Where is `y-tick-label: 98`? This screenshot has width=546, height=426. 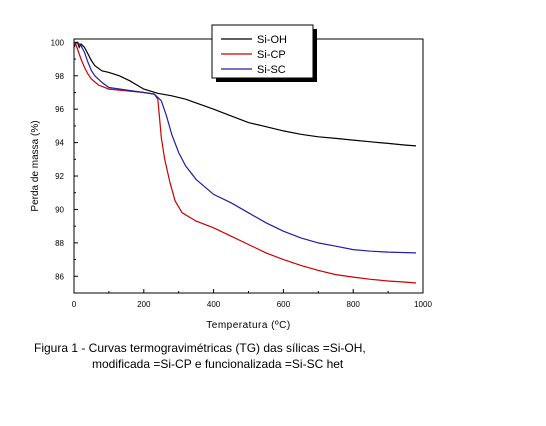
y-tick-label: 98 is located at coordinates (59, 76).